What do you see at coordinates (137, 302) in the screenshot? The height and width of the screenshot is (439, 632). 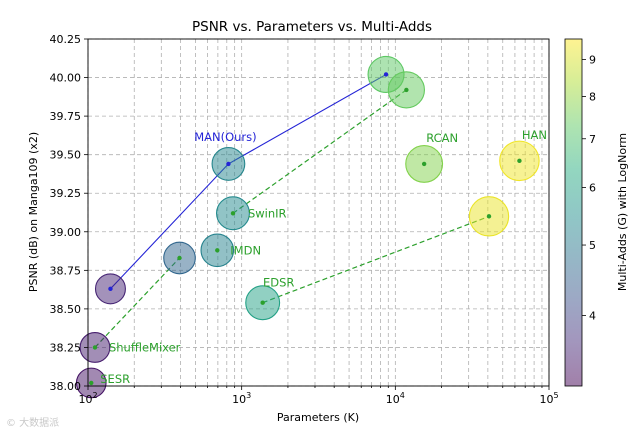 I see `series-line-shufflemixer` at bounding box center [137, 302].